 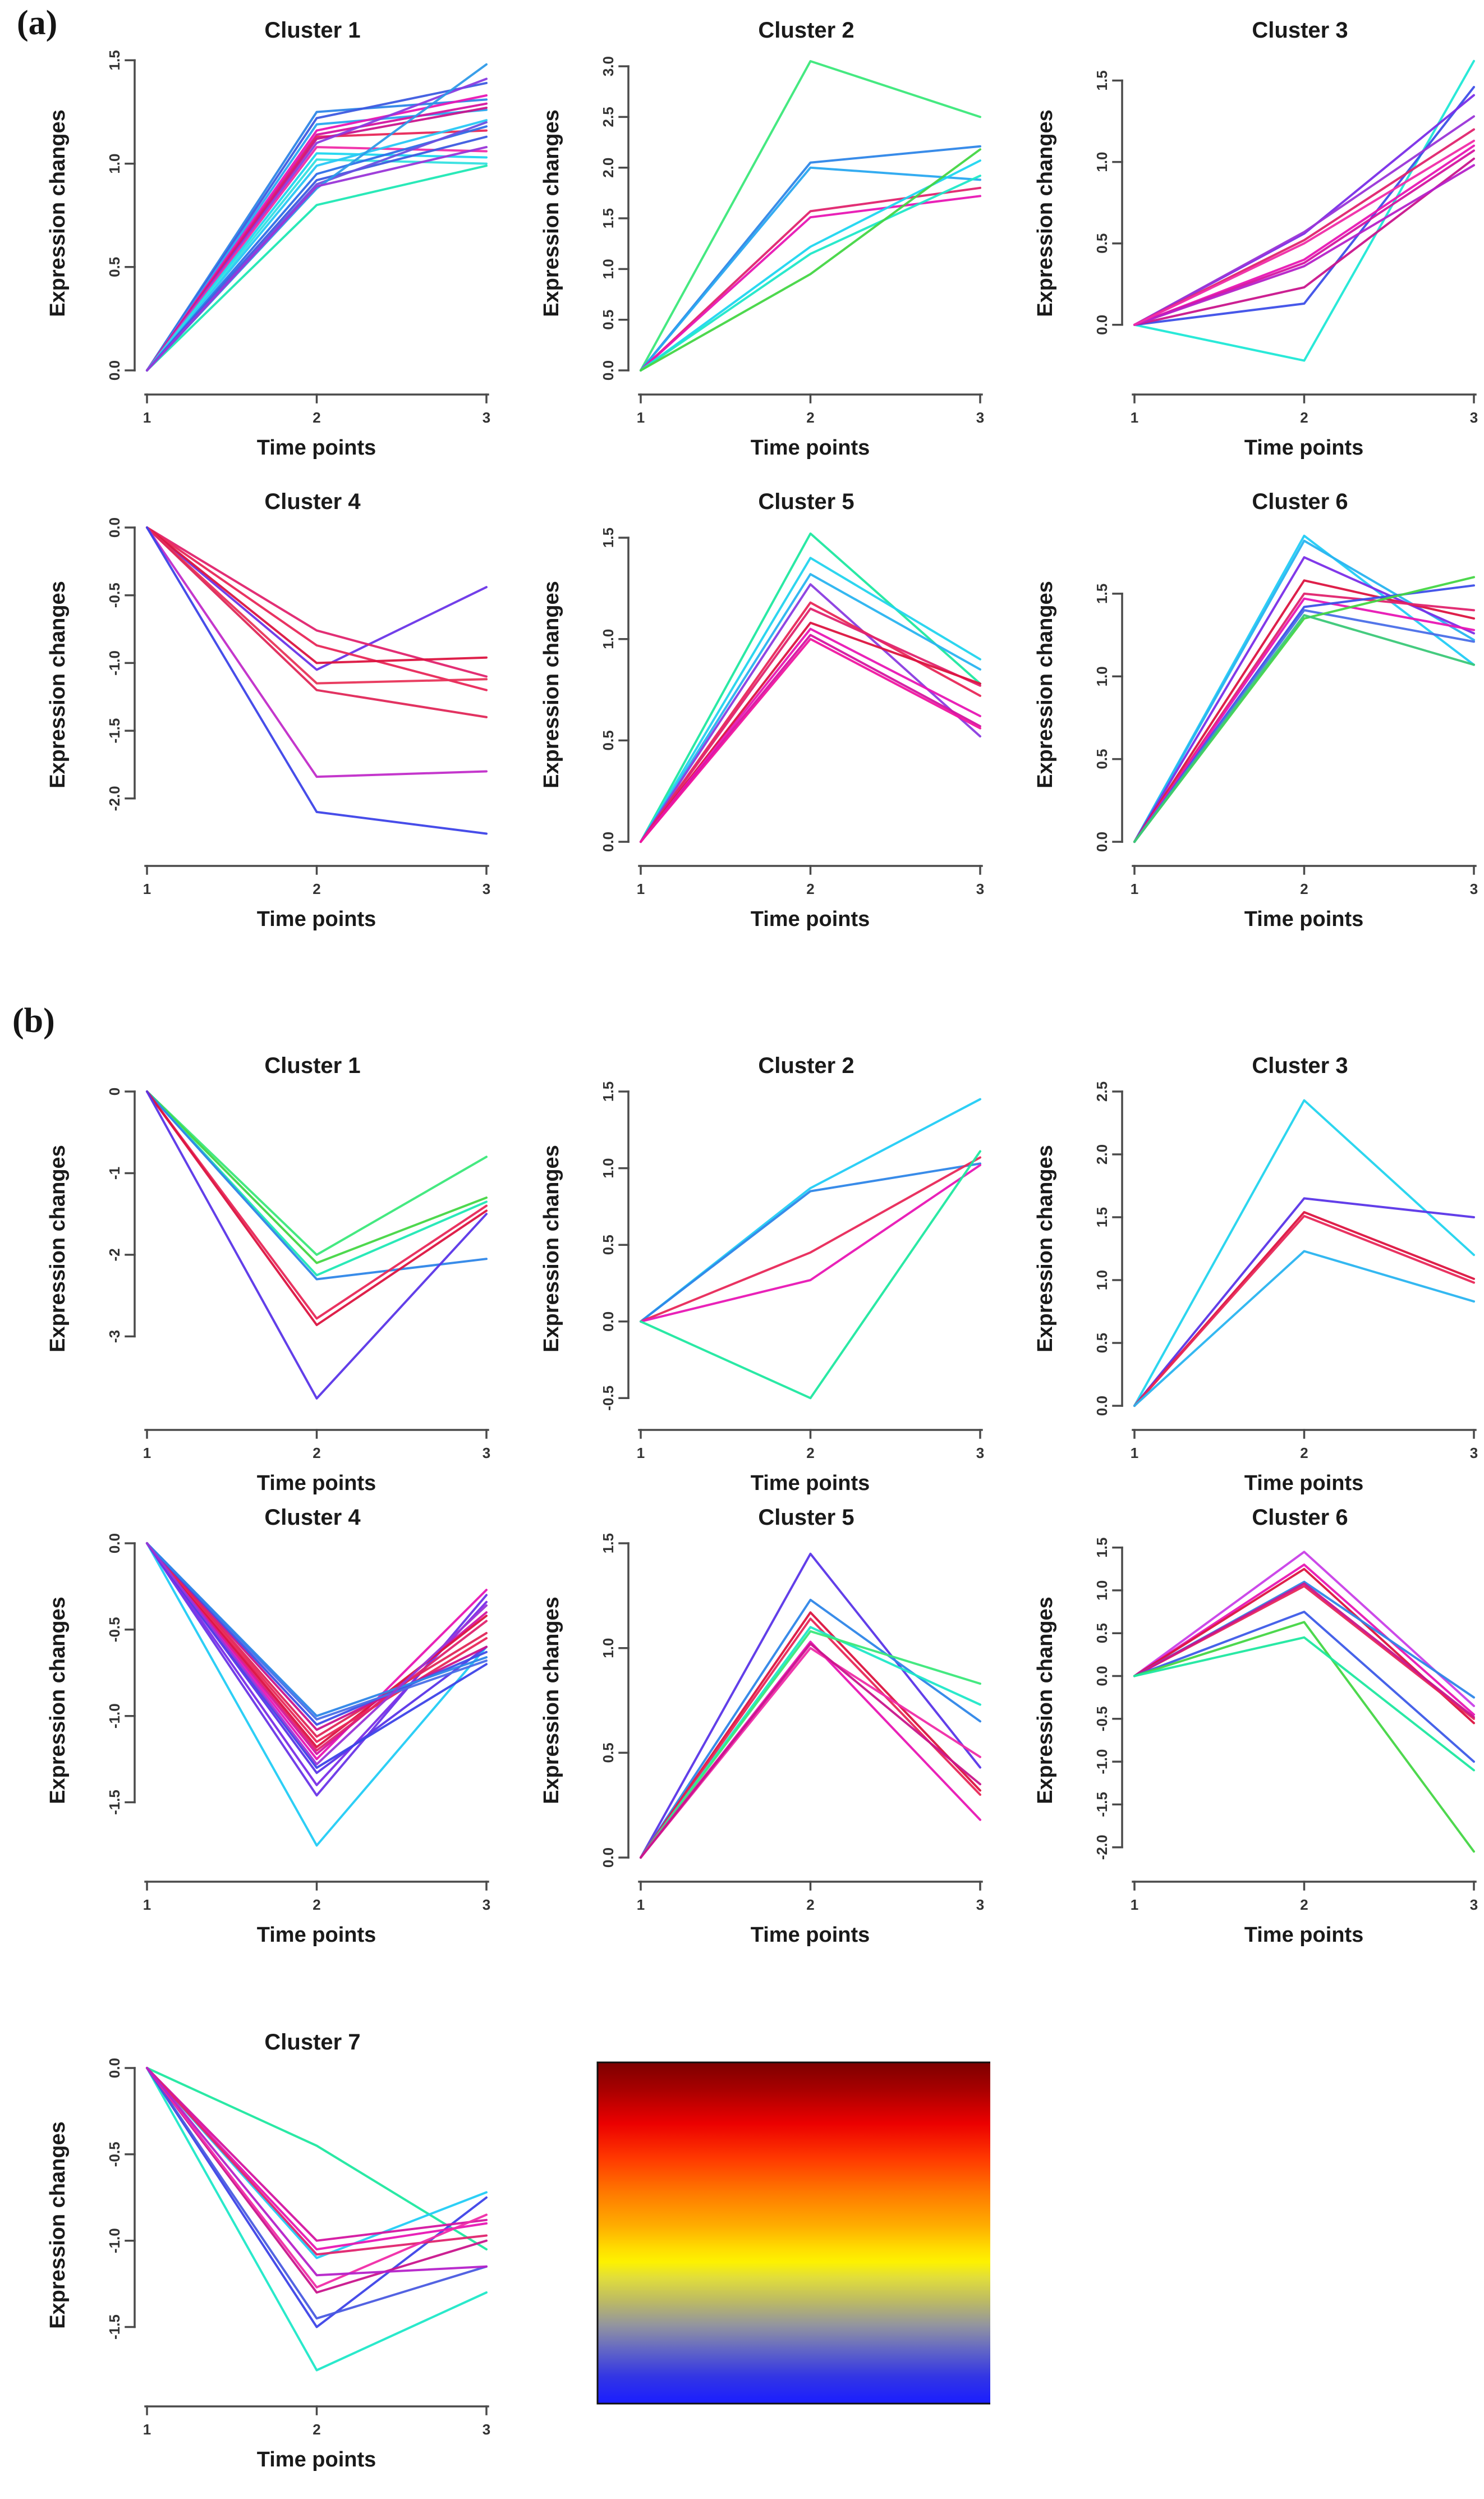 I want to click on chart-title: Cluster 3, so click(x=1300, y=1065).